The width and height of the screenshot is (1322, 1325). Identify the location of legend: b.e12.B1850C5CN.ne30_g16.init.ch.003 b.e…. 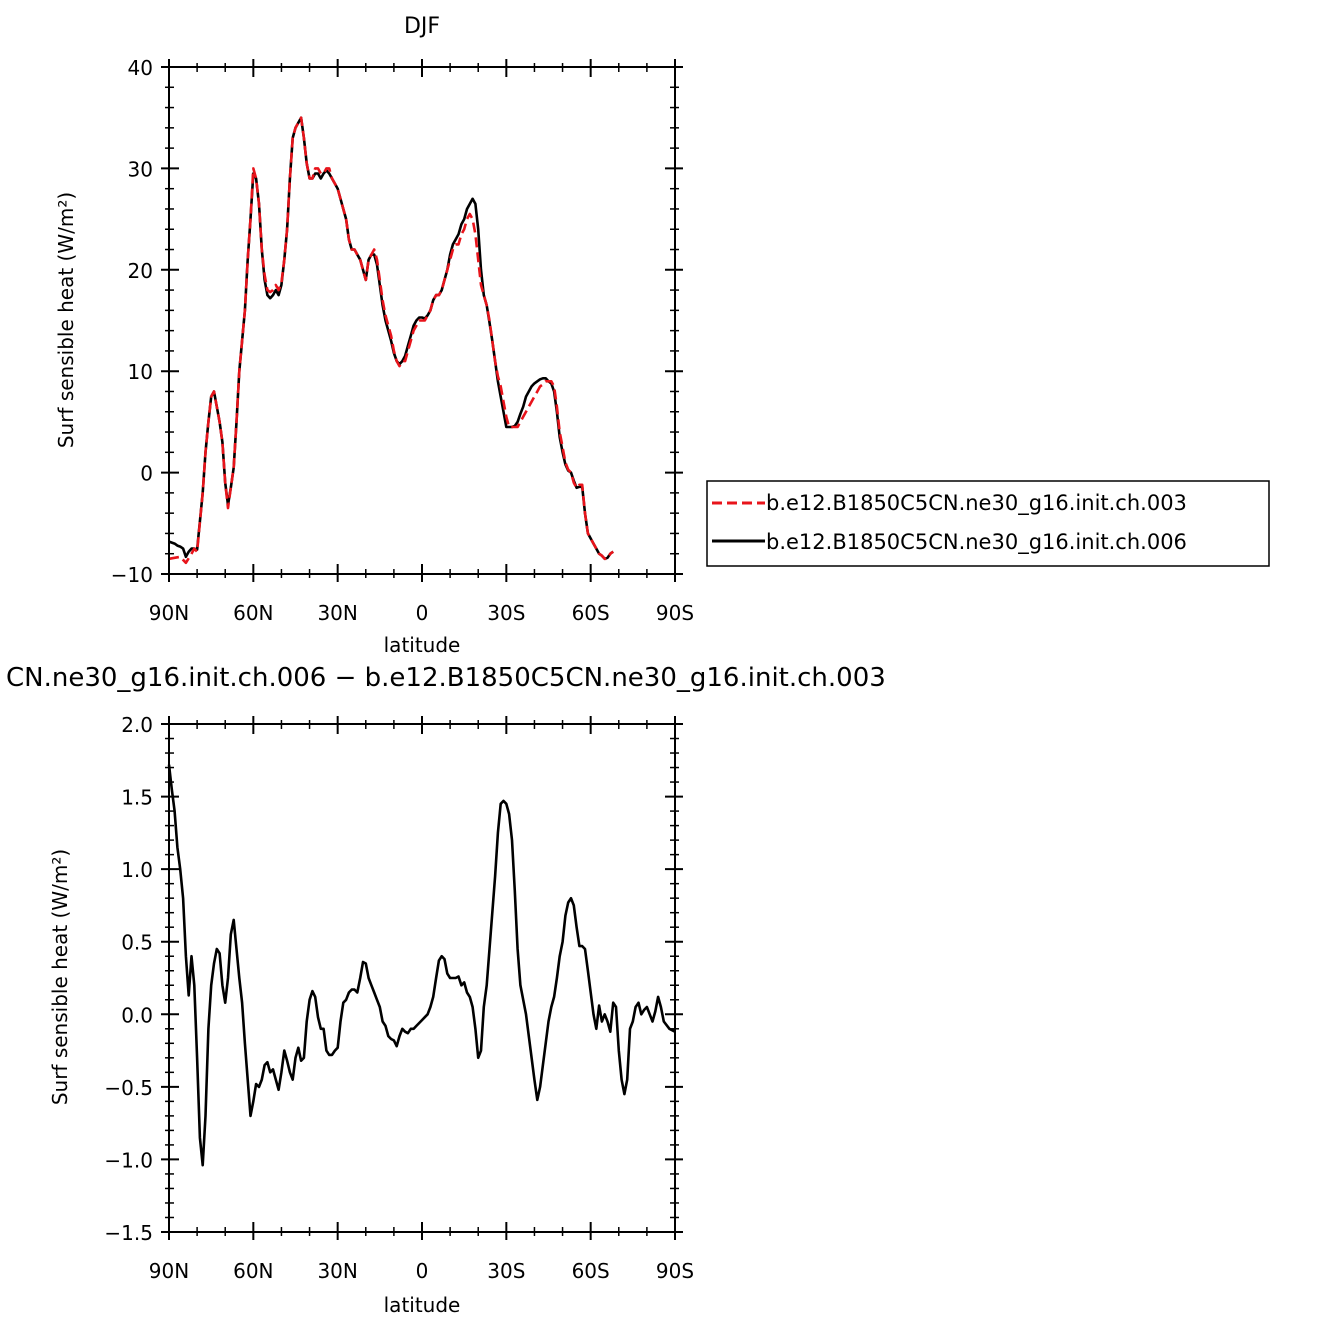
(988, 523).